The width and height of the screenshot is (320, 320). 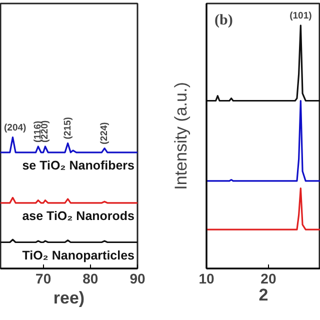 I want to click on series-label: ase TiO₂ Nanorods, so click(x=78, y=215).